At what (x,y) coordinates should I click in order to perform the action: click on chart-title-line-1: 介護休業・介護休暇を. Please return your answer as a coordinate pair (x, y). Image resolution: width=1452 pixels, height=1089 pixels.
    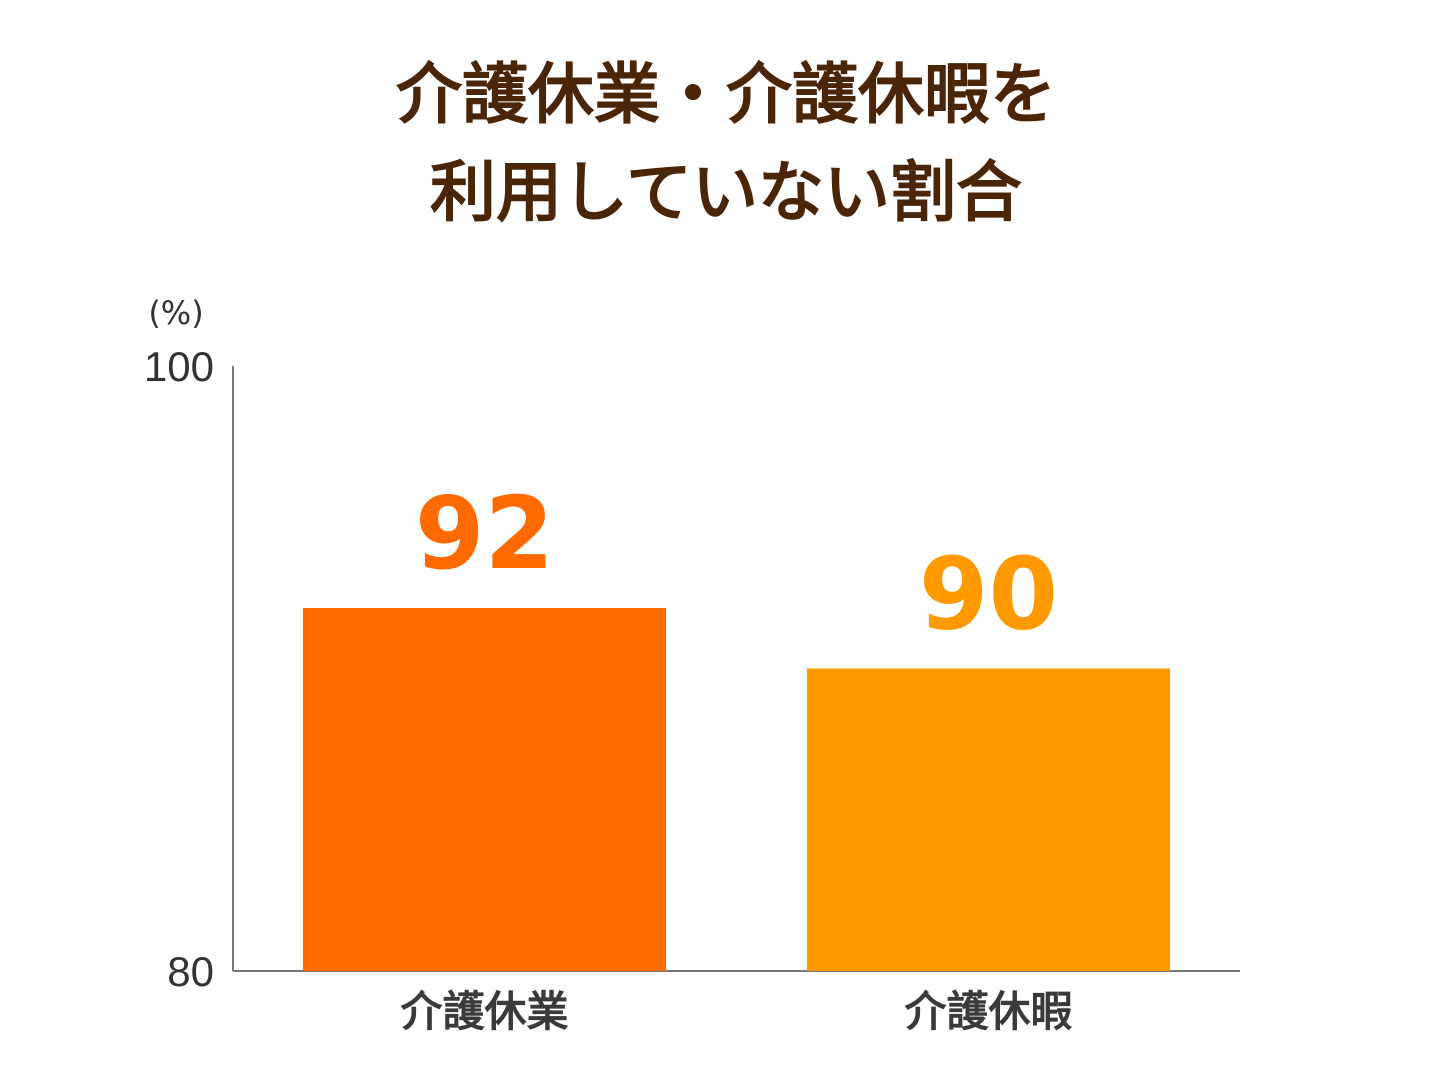
    Looking at the image, I should click on (726, 94).